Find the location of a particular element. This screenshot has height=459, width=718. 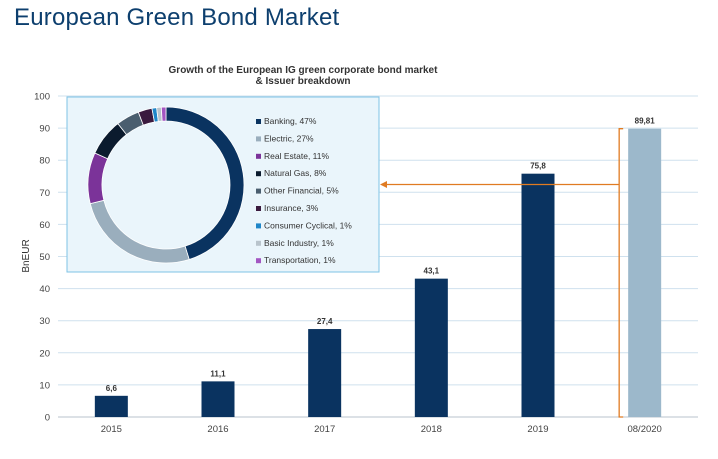

arrow-head is located at coordinates (383, 184).